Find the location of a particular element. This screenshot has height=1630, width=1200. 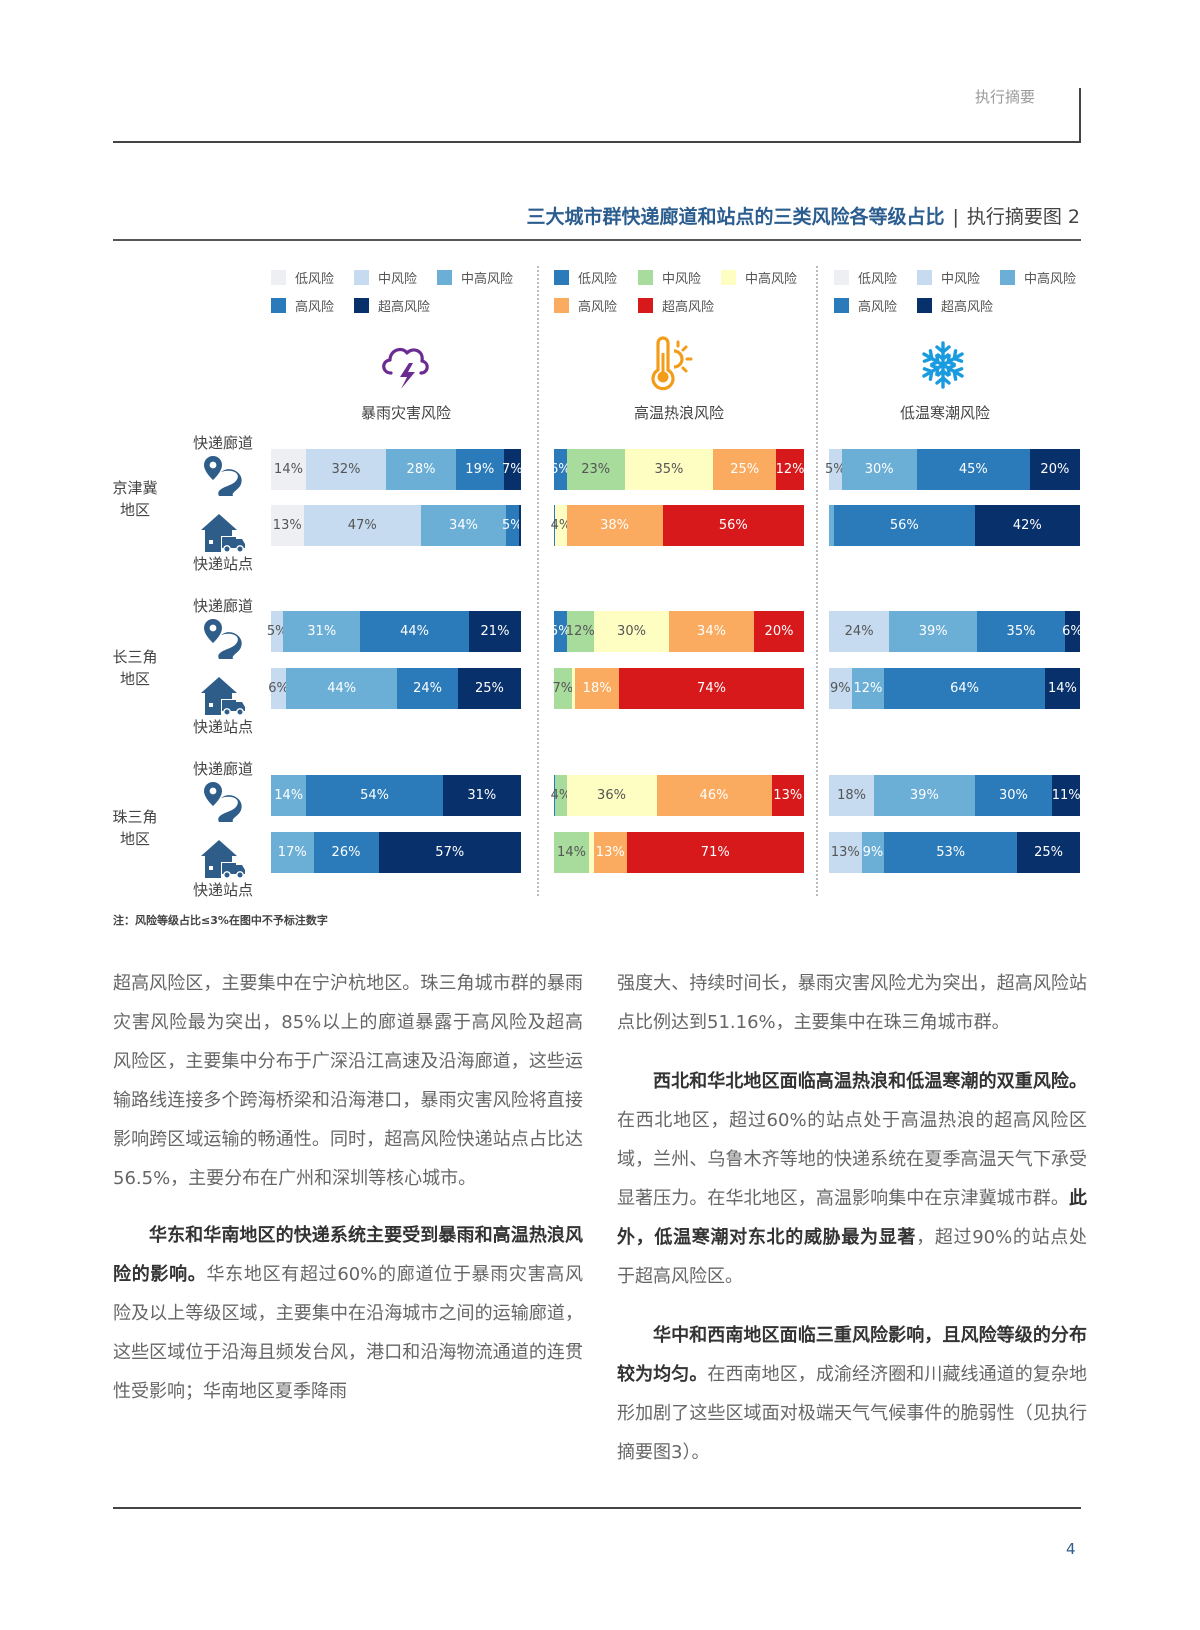

bar-segment: 54% is located at coordinates (374, 795).